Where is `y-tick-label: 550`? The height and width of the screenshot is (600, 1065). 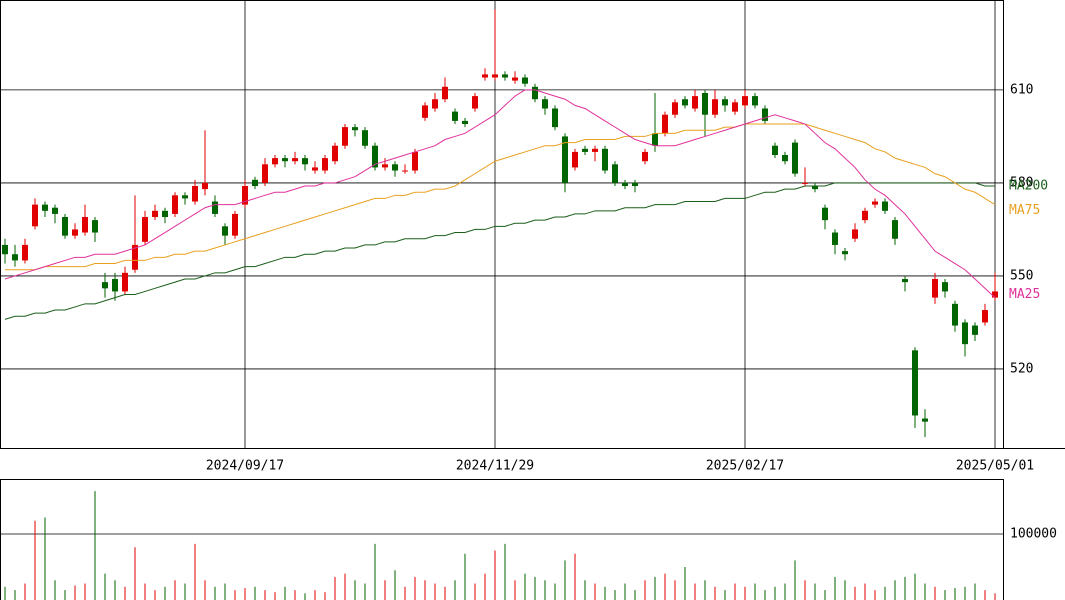 y-tick-label: 550 is located at coordinates (1021, 275).